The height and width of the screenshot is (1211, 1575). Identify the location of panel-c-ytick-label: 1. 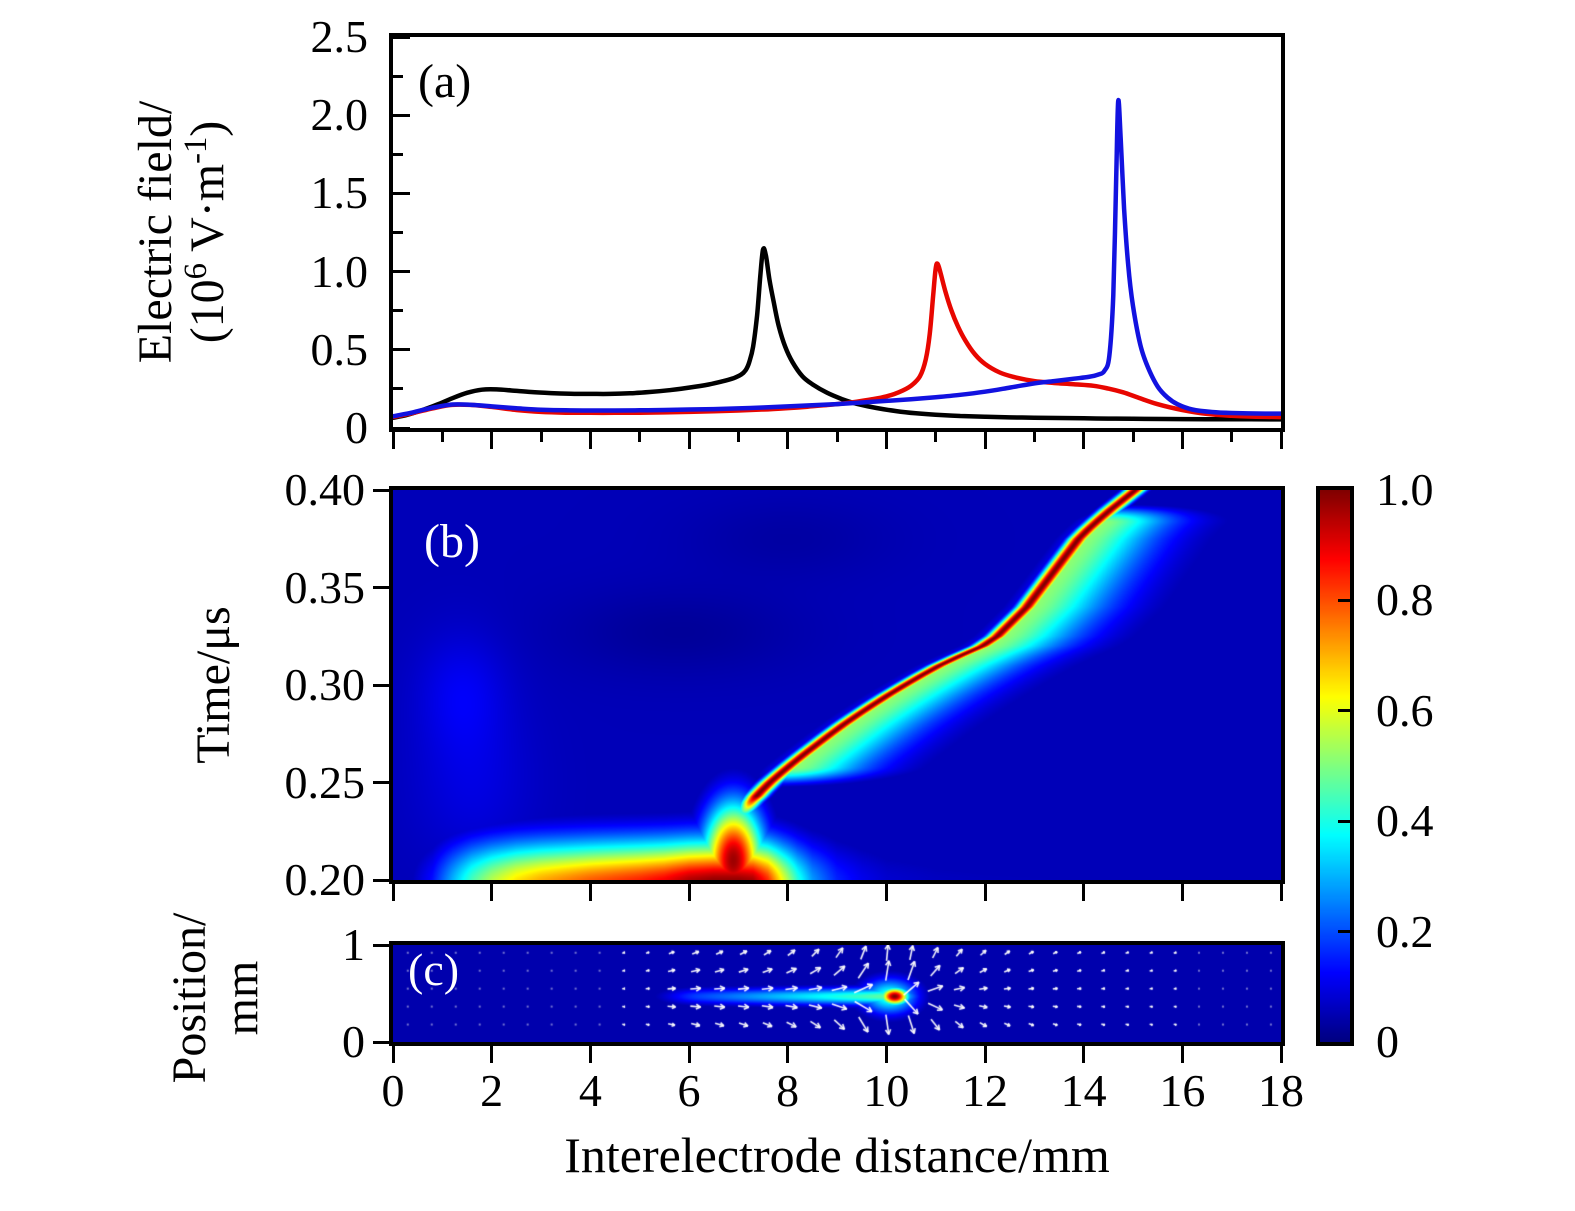
(353, 944).